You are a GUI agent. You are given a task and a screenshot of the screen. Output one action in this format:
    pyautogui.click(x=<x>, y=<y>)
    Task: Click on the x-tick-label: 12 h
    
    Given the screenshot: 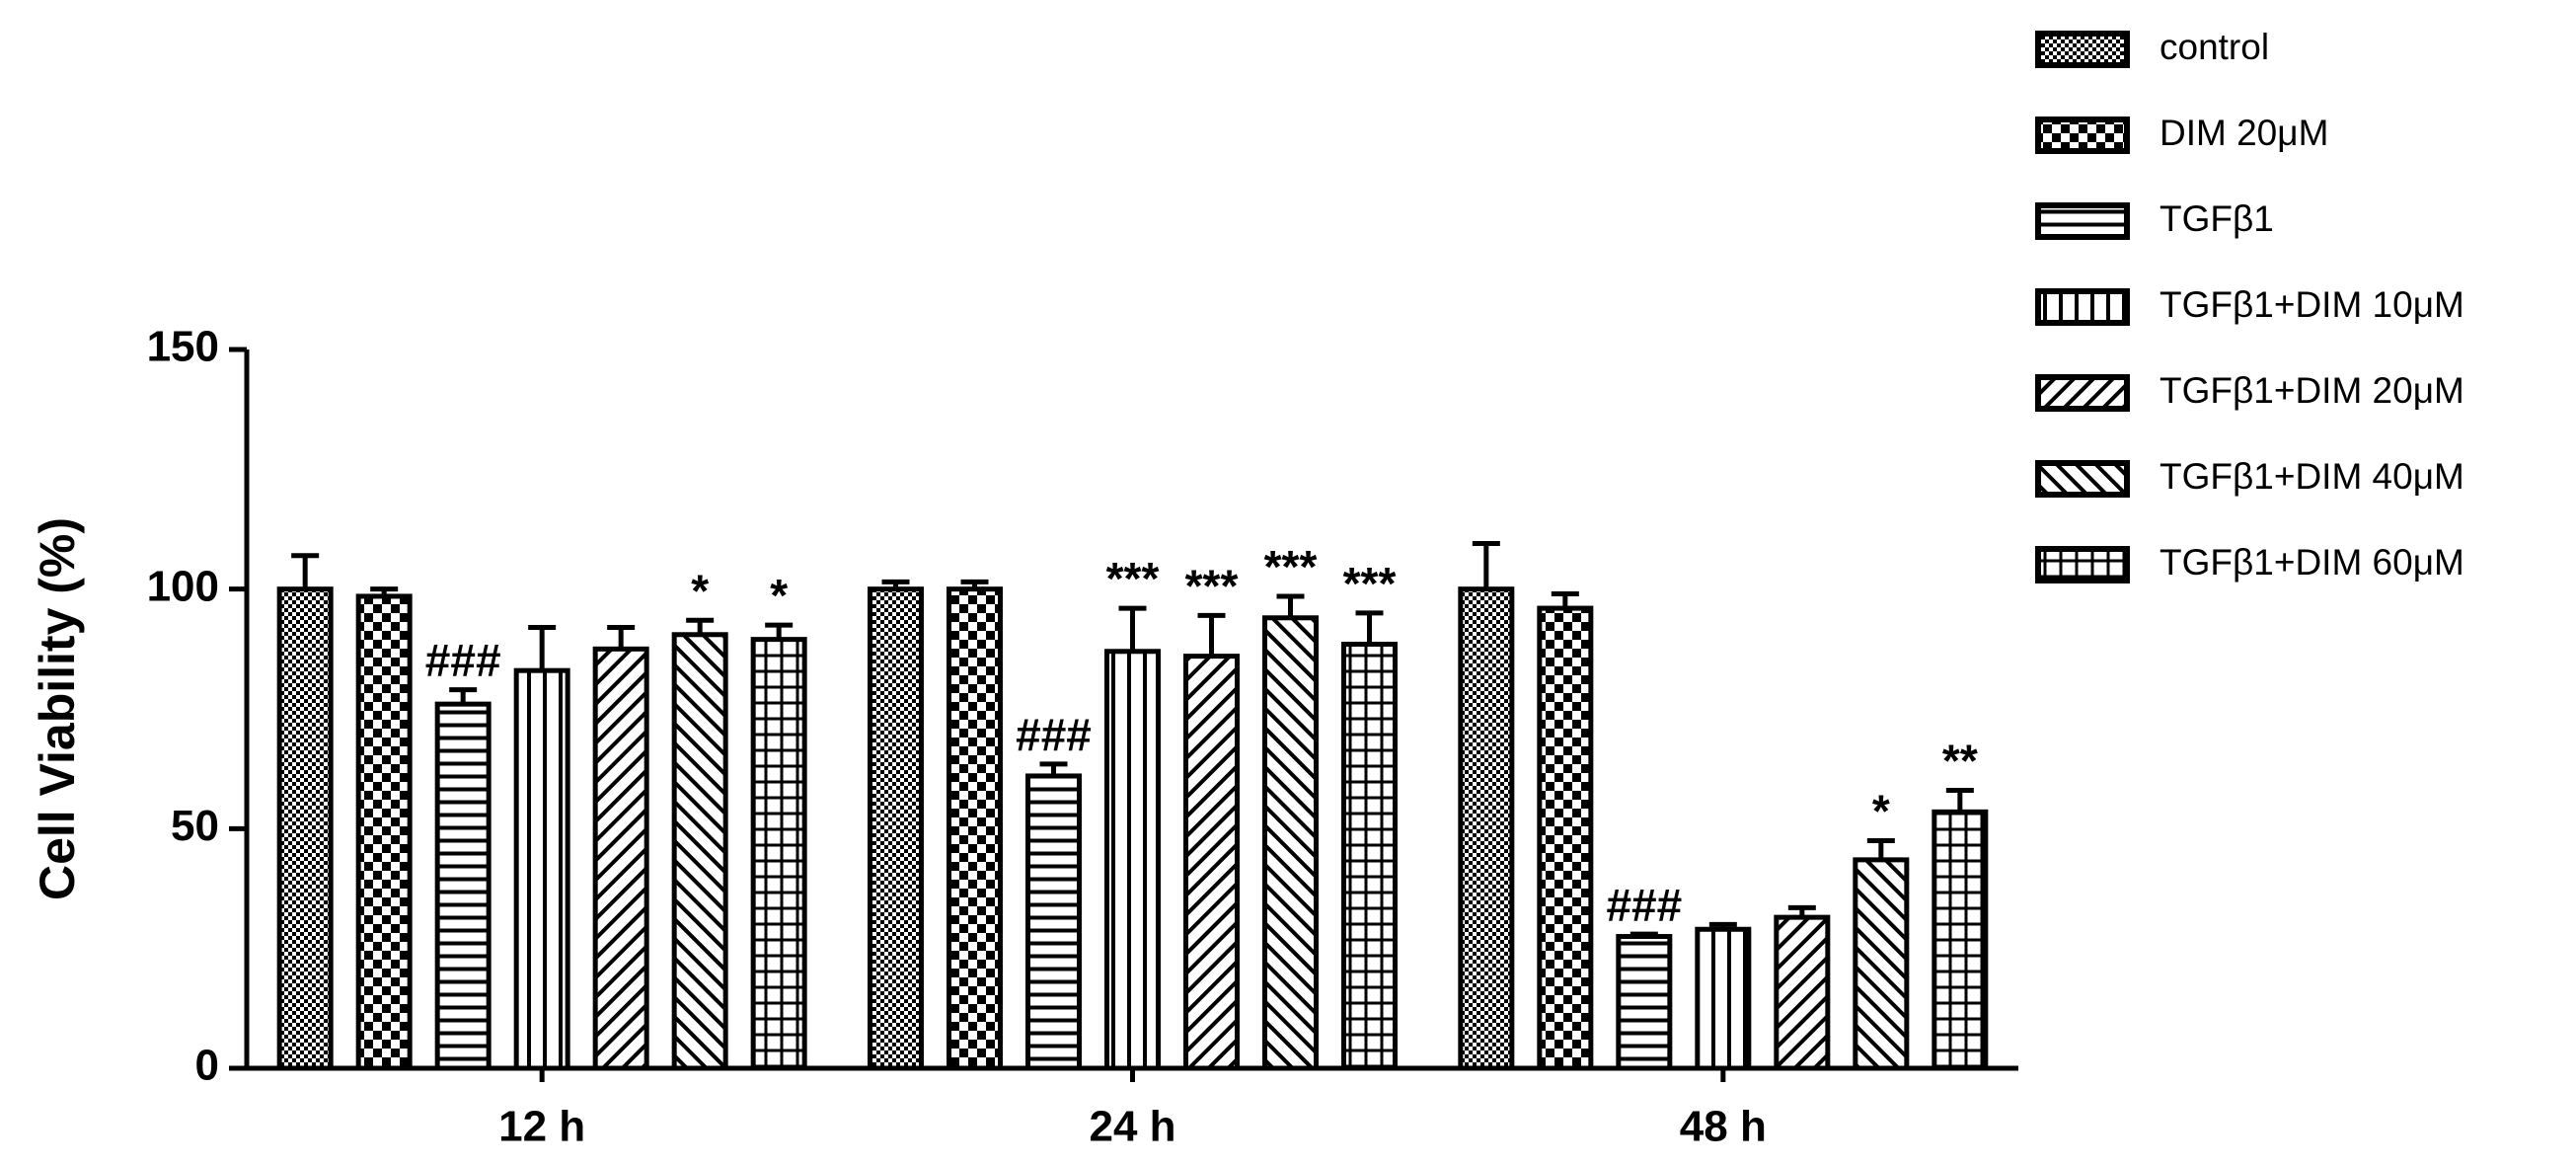 What is the action you would take?
    pyautogui.click(x=541, y=1127)
    